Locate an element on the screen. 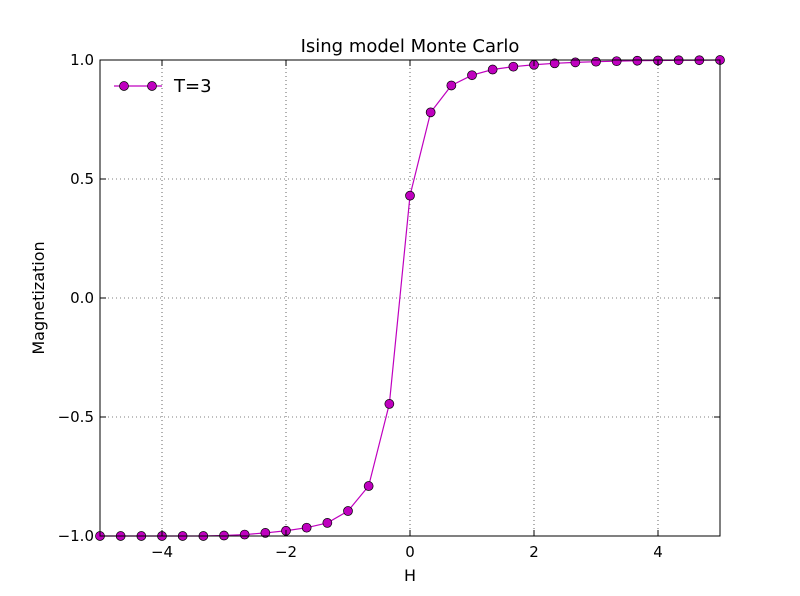 This screenshot has width=800, height=596. y-tick-label: −1.0 is located at coordinates (76, 536).